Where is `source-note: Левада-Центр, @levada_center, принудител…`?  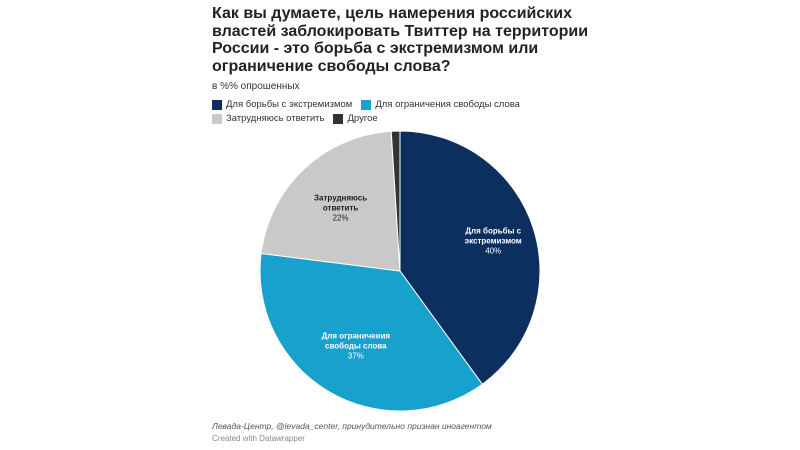 source-note: Левада-Центр, @levada_center, принудител… is located at coordinates (352, 426).